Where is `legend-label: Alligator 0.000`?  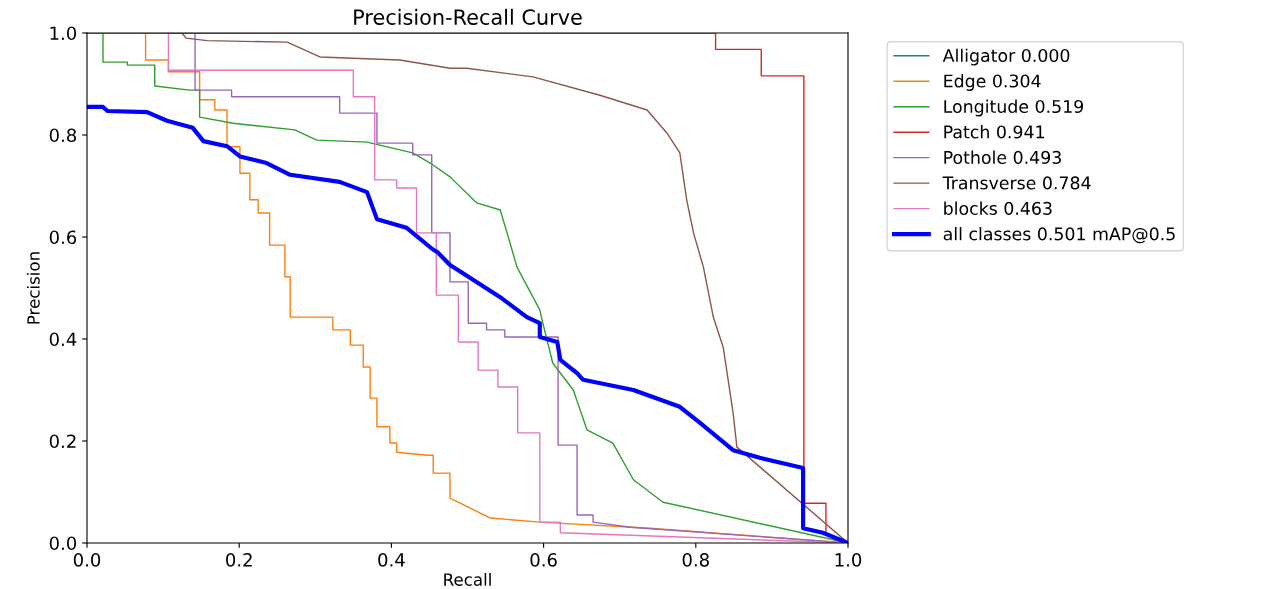 legend-label: Alligator 0.000 is located at coordinates (1006, 57).